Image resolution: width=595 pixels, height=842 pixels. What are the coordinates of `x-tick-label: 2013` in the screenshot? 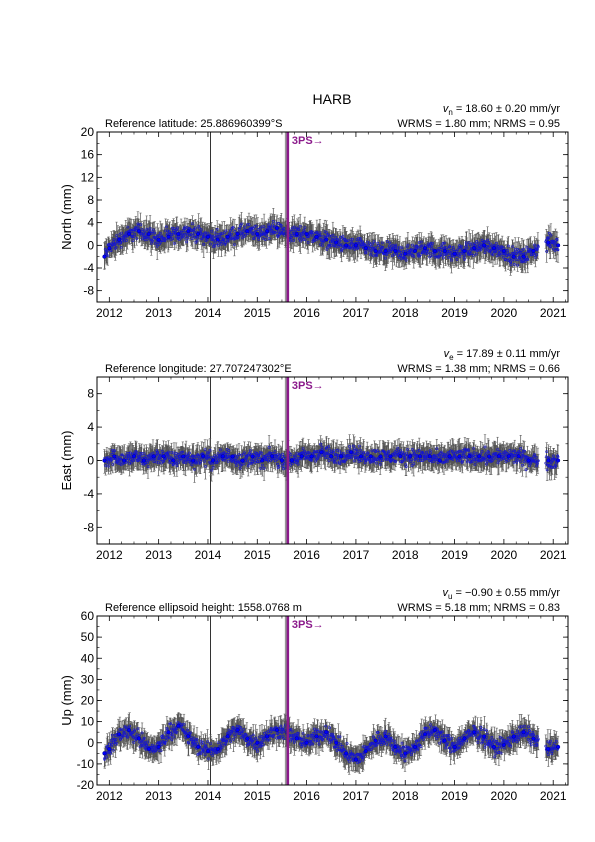 It's located at (158, 313).